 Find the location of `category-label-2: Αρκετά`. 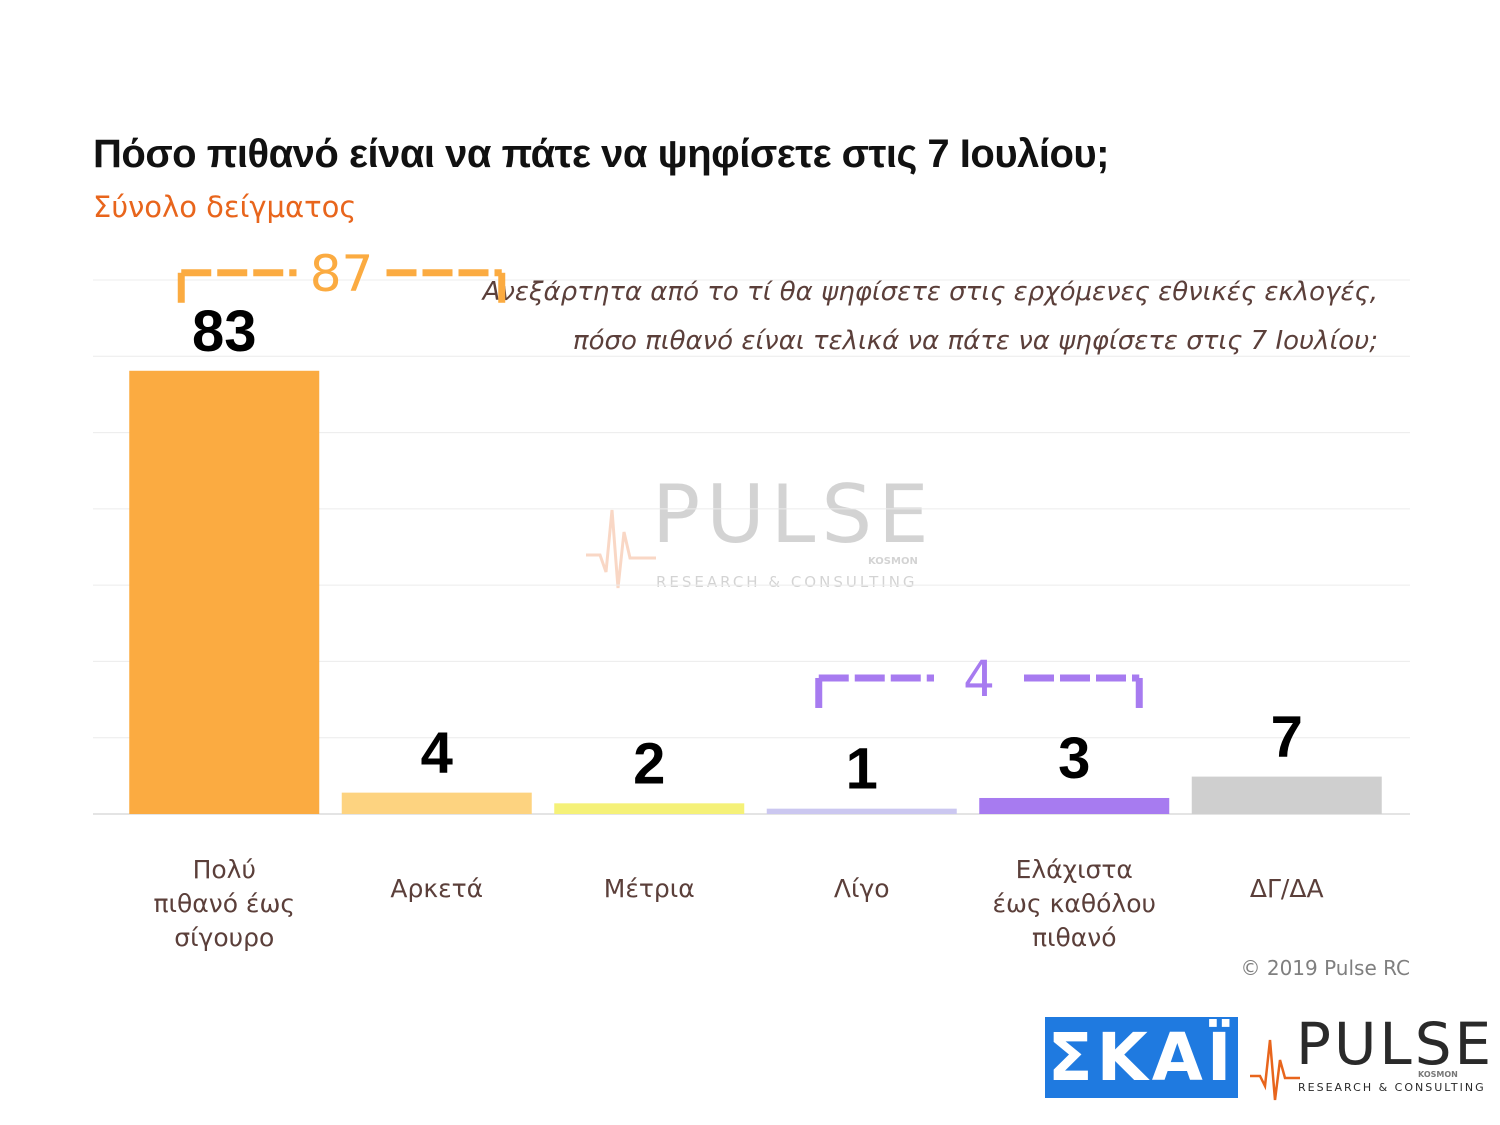

category-label-2: Αρκετά is located at coordinates (436, 888).